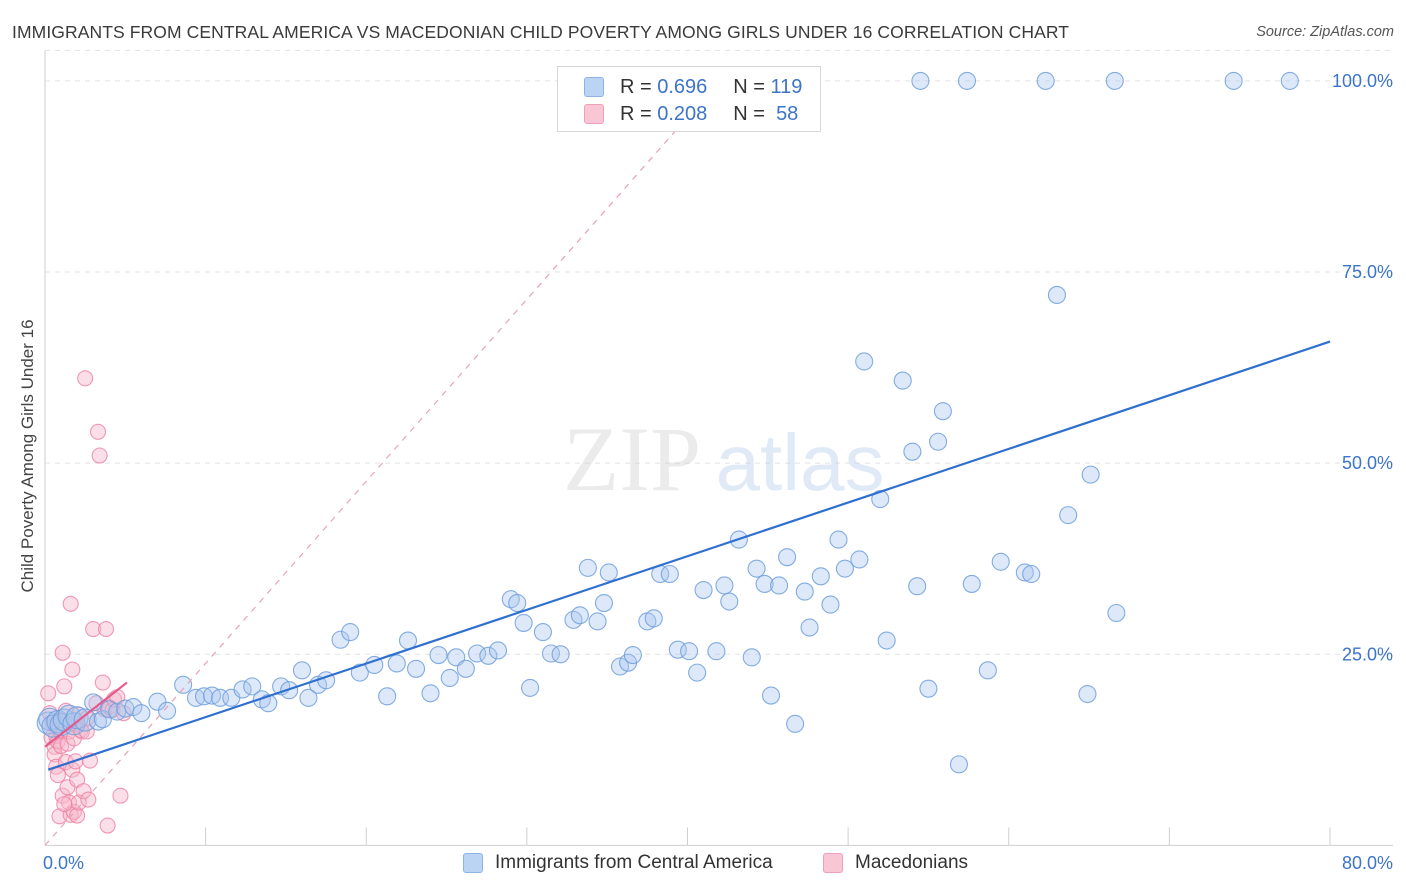 The height and width of the screenshot is (892, 1406). I want to click on legend-r-value-blue: 0.696, so click(682, 86).